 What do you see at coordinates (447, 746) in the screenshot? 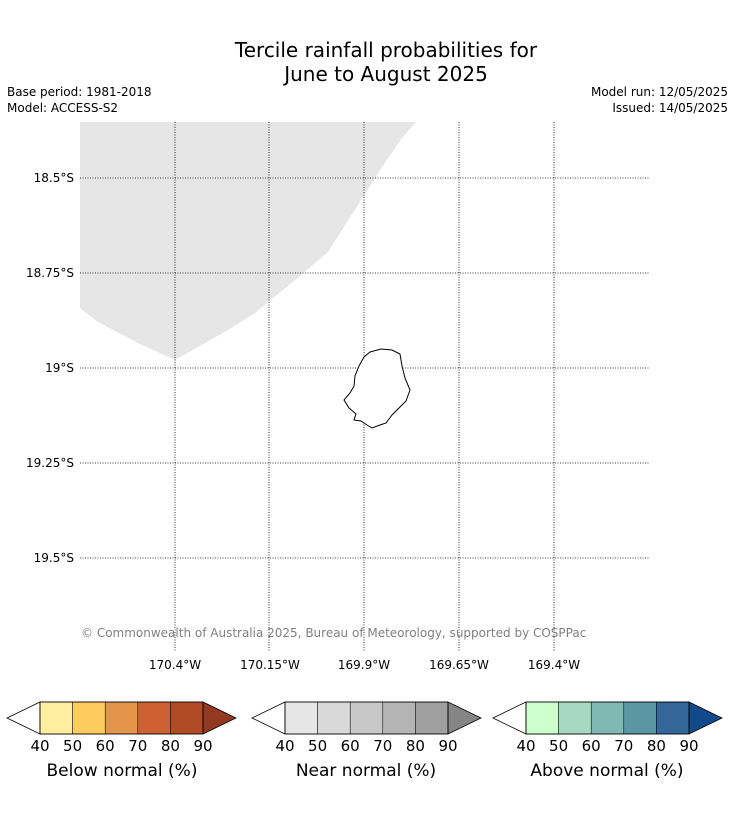
I see `near-tick-label: 90` at bounding box center [447, 746].